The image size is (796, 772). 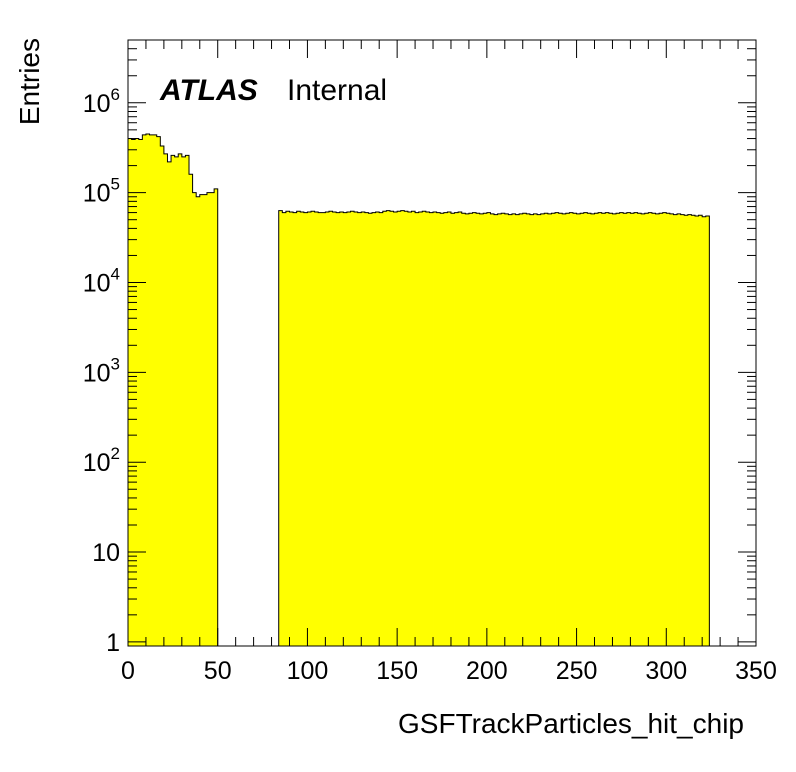 What do you see at coordinates (113, 643) in the screenshot?
I see `y-tick-label: 1` at bounding box center [113, 643].